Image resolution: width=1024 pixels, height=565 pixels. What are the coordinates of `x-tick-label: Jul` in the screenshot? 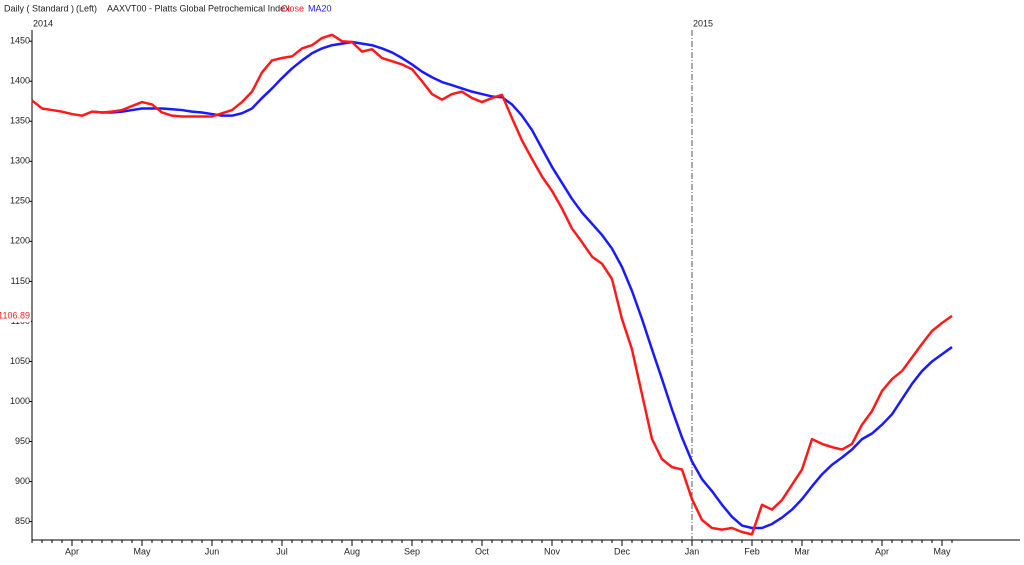 It's located at (282, 551).